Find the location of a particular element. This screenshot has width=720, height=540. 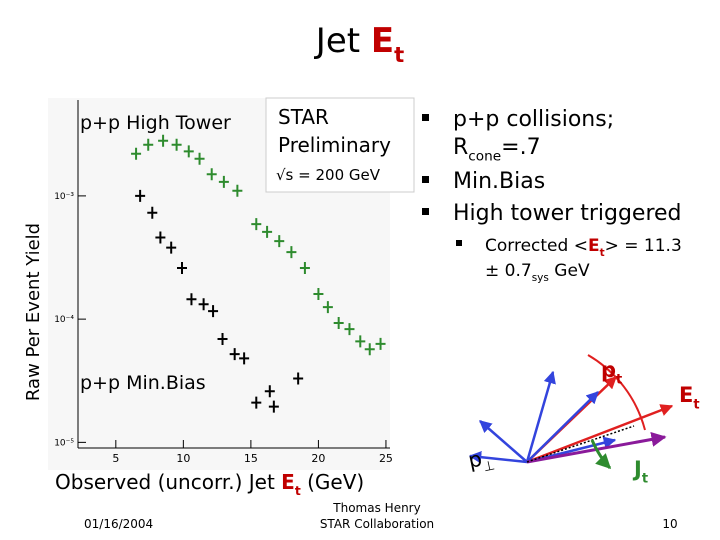

x-tick-label: 15 is located at coordinates (251, 458).